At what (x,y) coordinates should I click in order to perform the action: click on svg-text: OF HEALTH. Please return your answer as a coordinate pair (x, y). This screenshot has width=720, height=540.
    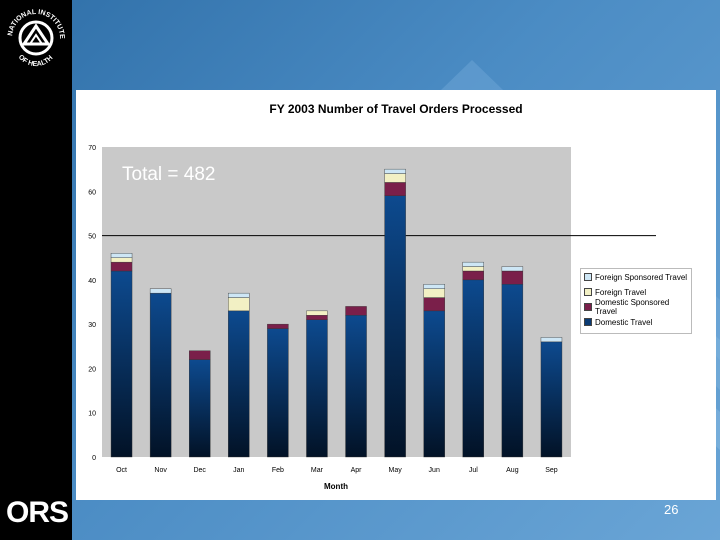
    Looking at the image, I should click on (36, 61).